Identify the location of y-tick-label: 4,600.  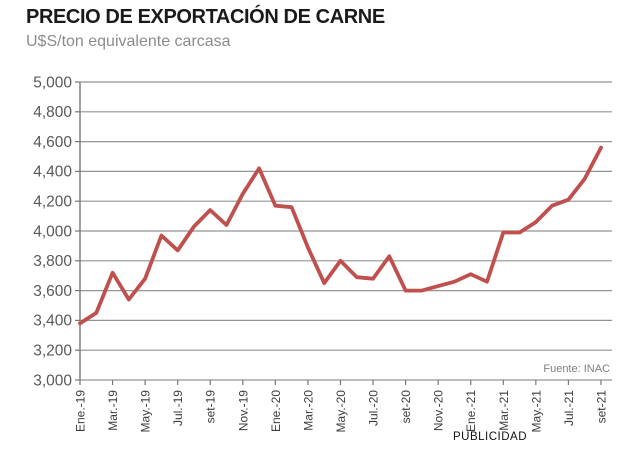
(52, 142).